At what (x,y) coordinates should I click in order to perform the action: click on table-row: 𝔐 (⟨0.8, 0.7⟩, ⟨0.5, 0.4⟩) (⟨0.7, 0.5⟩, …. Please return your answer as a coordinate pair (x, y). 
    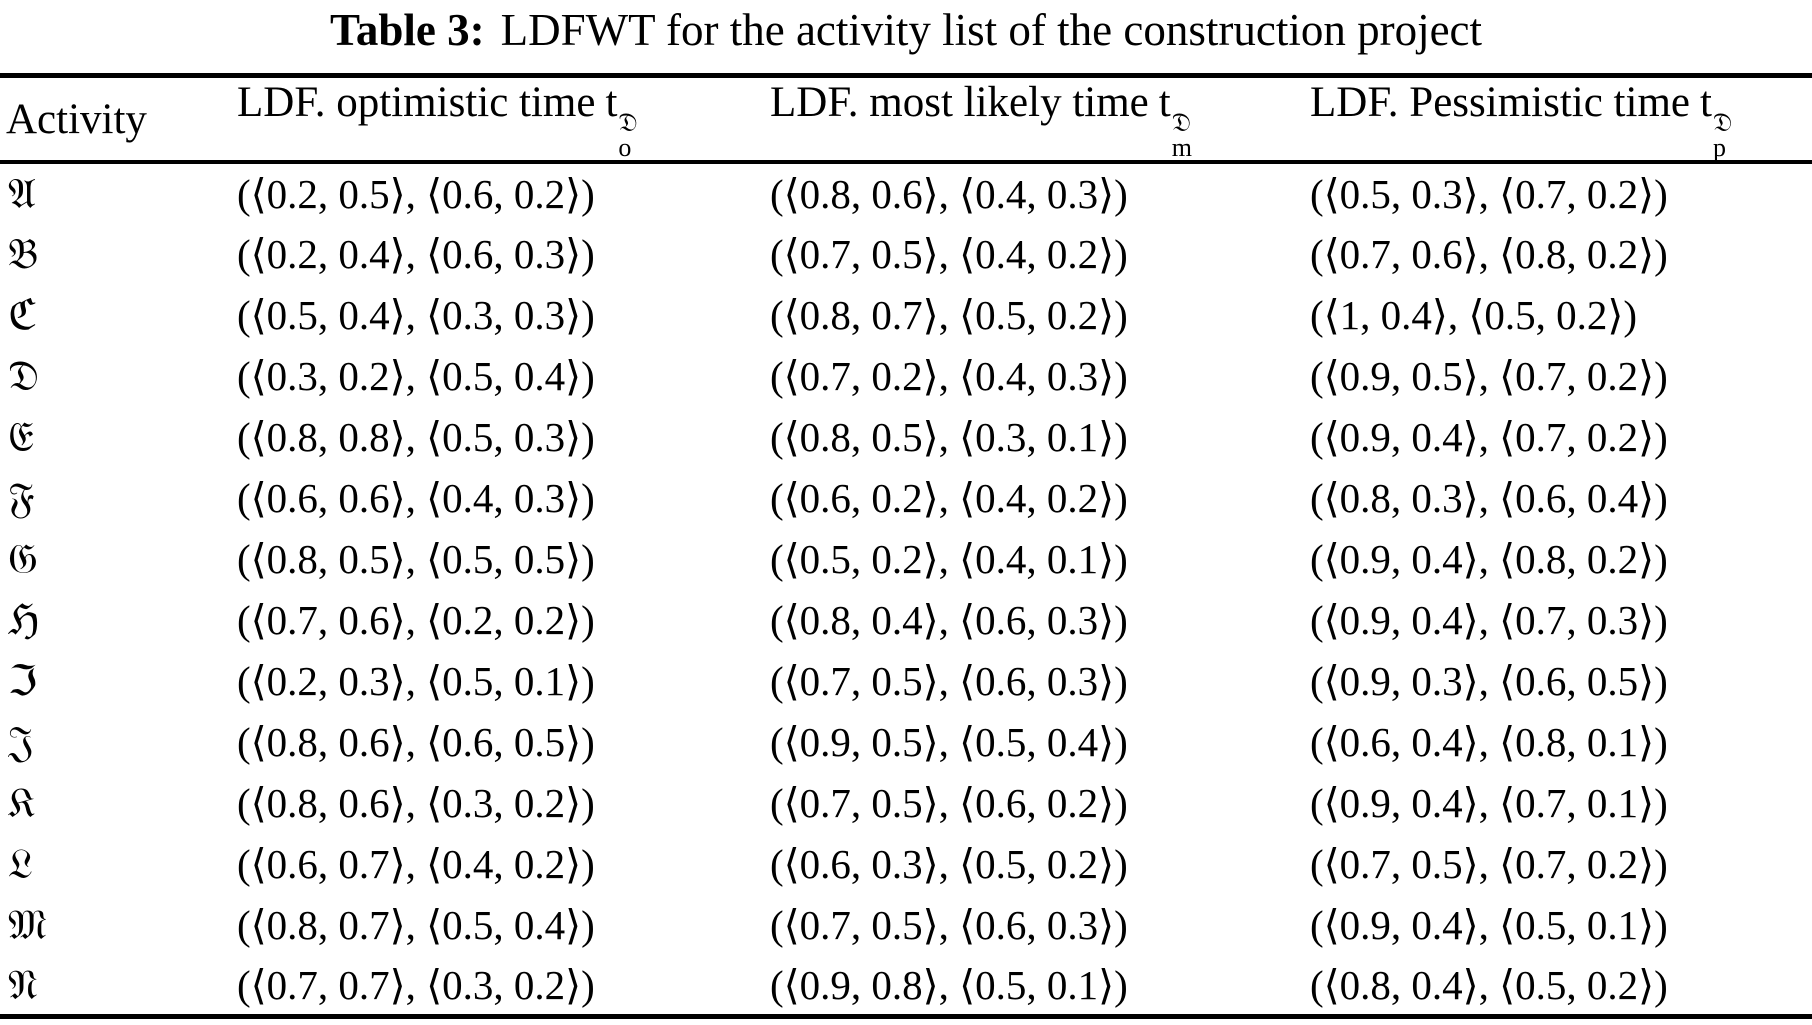
    Looking at the image, I should click on (906, 924).